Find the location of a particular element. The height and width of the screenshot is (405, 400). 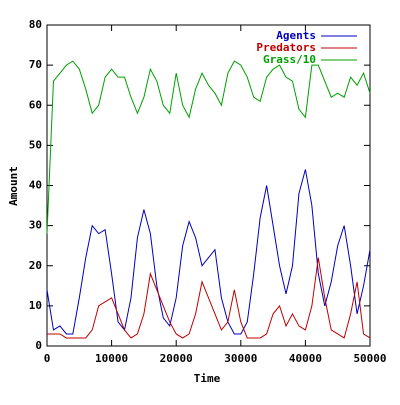

y-tick-label: 20 is located at coordinates (35, 265).